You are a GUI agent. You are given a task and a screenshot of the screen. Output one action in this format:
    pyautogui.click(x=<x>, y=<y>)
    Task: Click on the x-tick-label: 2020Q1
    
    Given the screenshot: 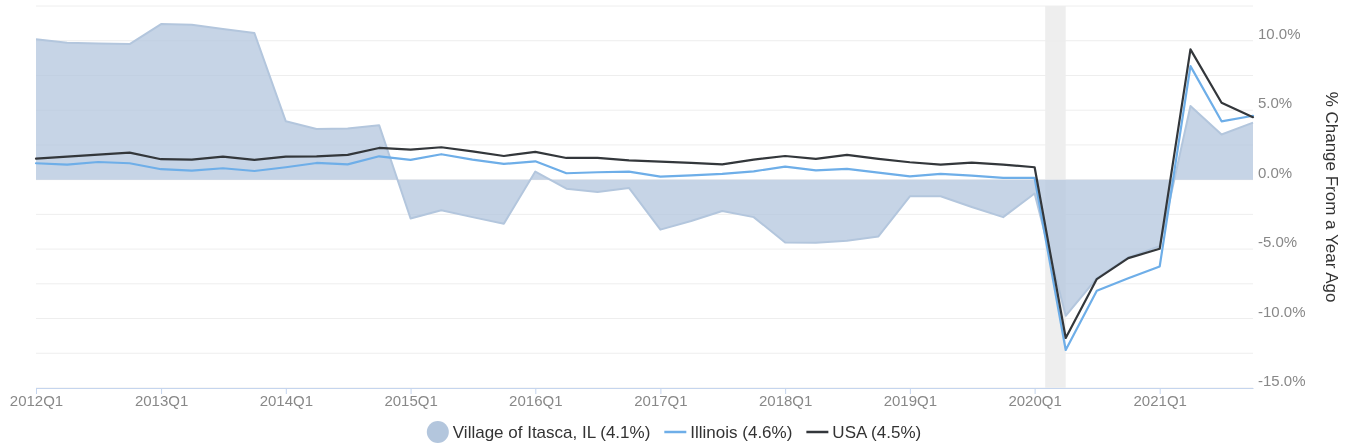 What is the action you would take?
    pyautogui.click(x=1035, y=400)
    